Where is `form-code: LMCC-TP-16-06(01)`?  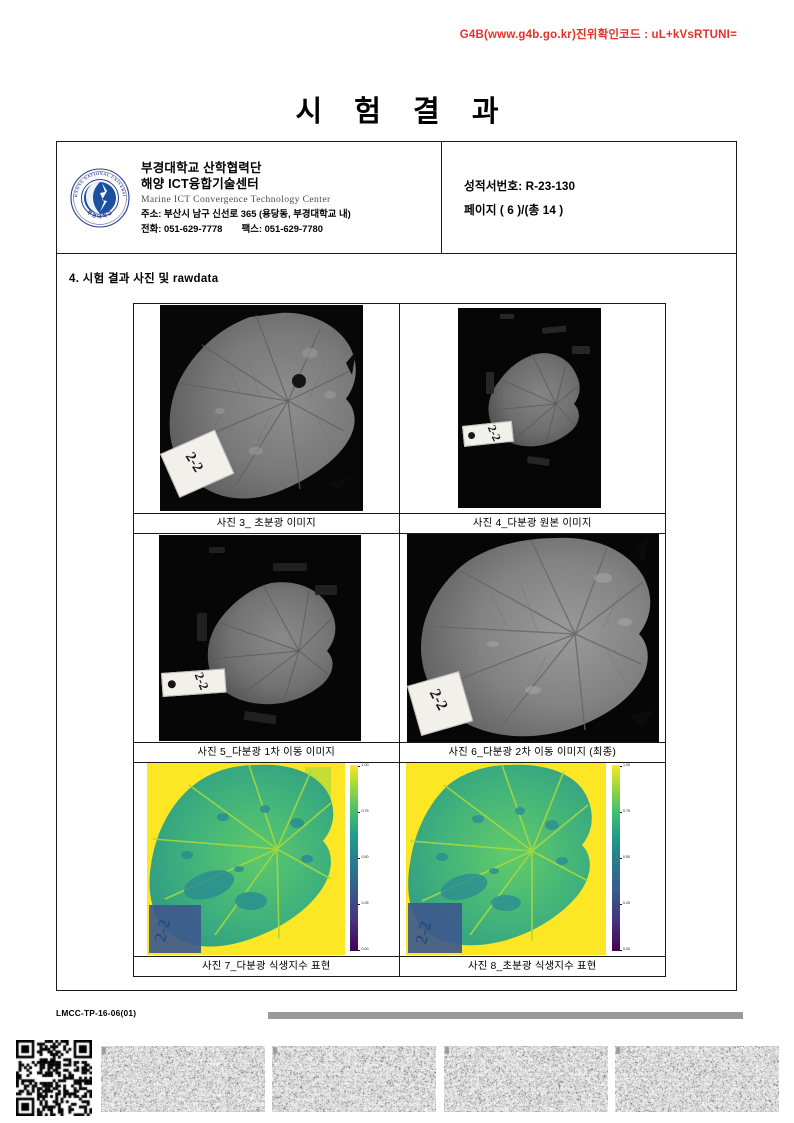 form-code: LMCC-TP-16-06(01) is located at coordinates (96, 1013).